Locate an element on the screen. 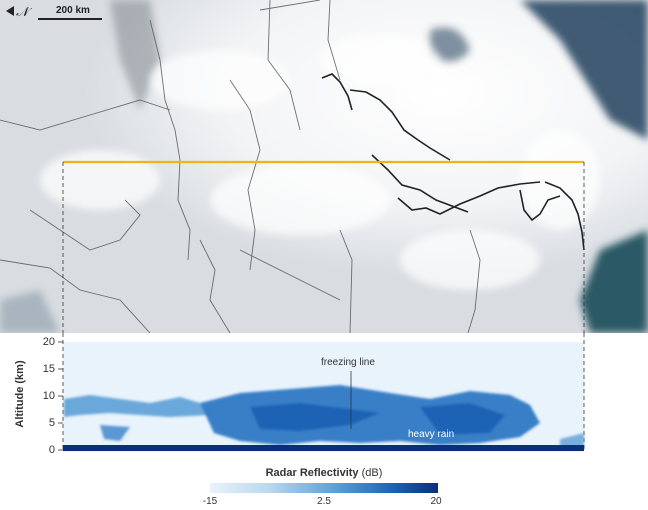  scale-bar-label: 200 km is located at coordinates (73, 10).